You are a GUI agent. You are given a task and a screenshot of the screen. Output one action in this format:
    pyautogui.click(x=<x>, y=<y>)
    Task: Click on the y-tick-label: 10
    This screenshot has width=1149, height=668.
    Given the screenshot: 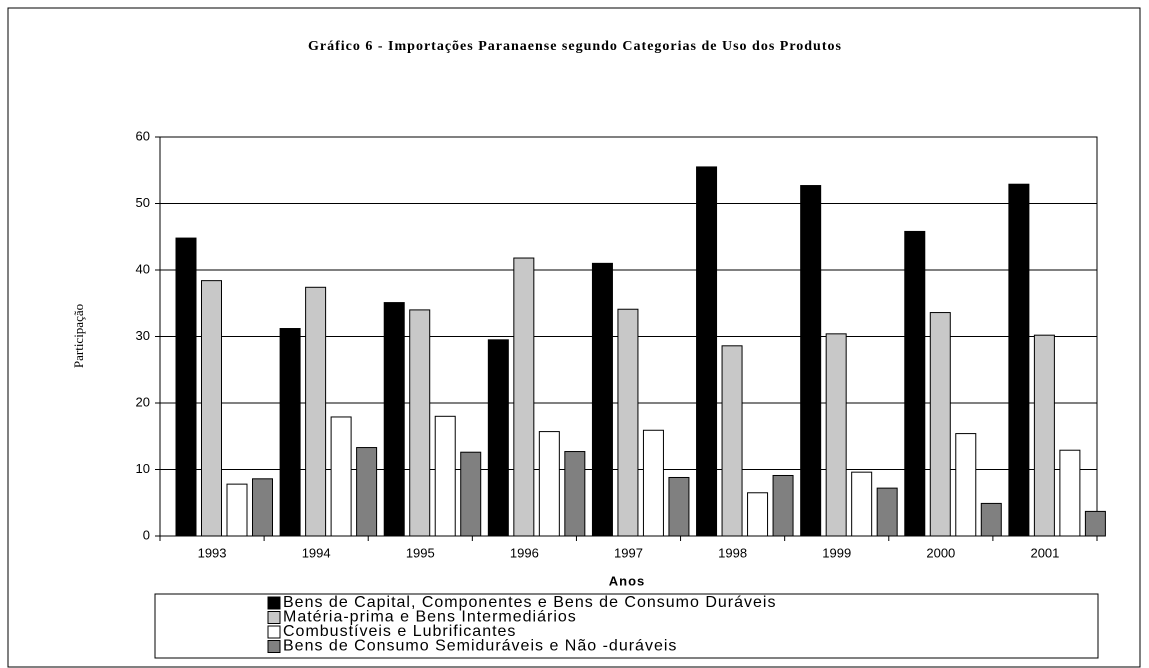 What is the action you would take?
    pyautogui.click(x=143, y=468)
    